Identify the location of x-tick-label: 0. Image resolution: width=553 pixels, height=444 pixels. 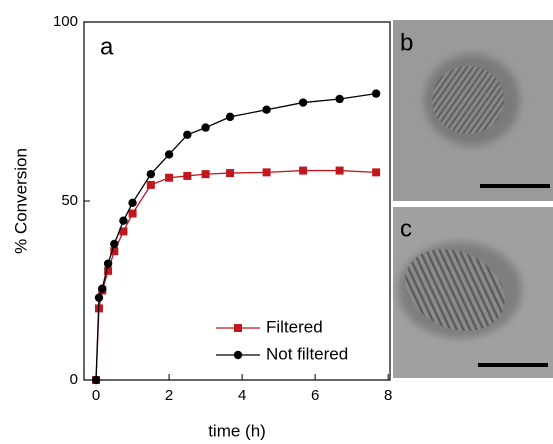
(96, 395).